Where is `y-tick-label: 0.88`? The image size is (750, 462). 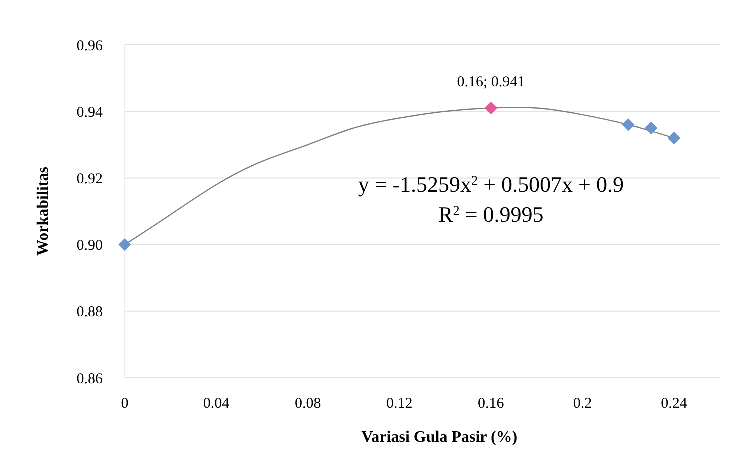
y-tick-label: 0.88 is located at coordinates (89, 312).